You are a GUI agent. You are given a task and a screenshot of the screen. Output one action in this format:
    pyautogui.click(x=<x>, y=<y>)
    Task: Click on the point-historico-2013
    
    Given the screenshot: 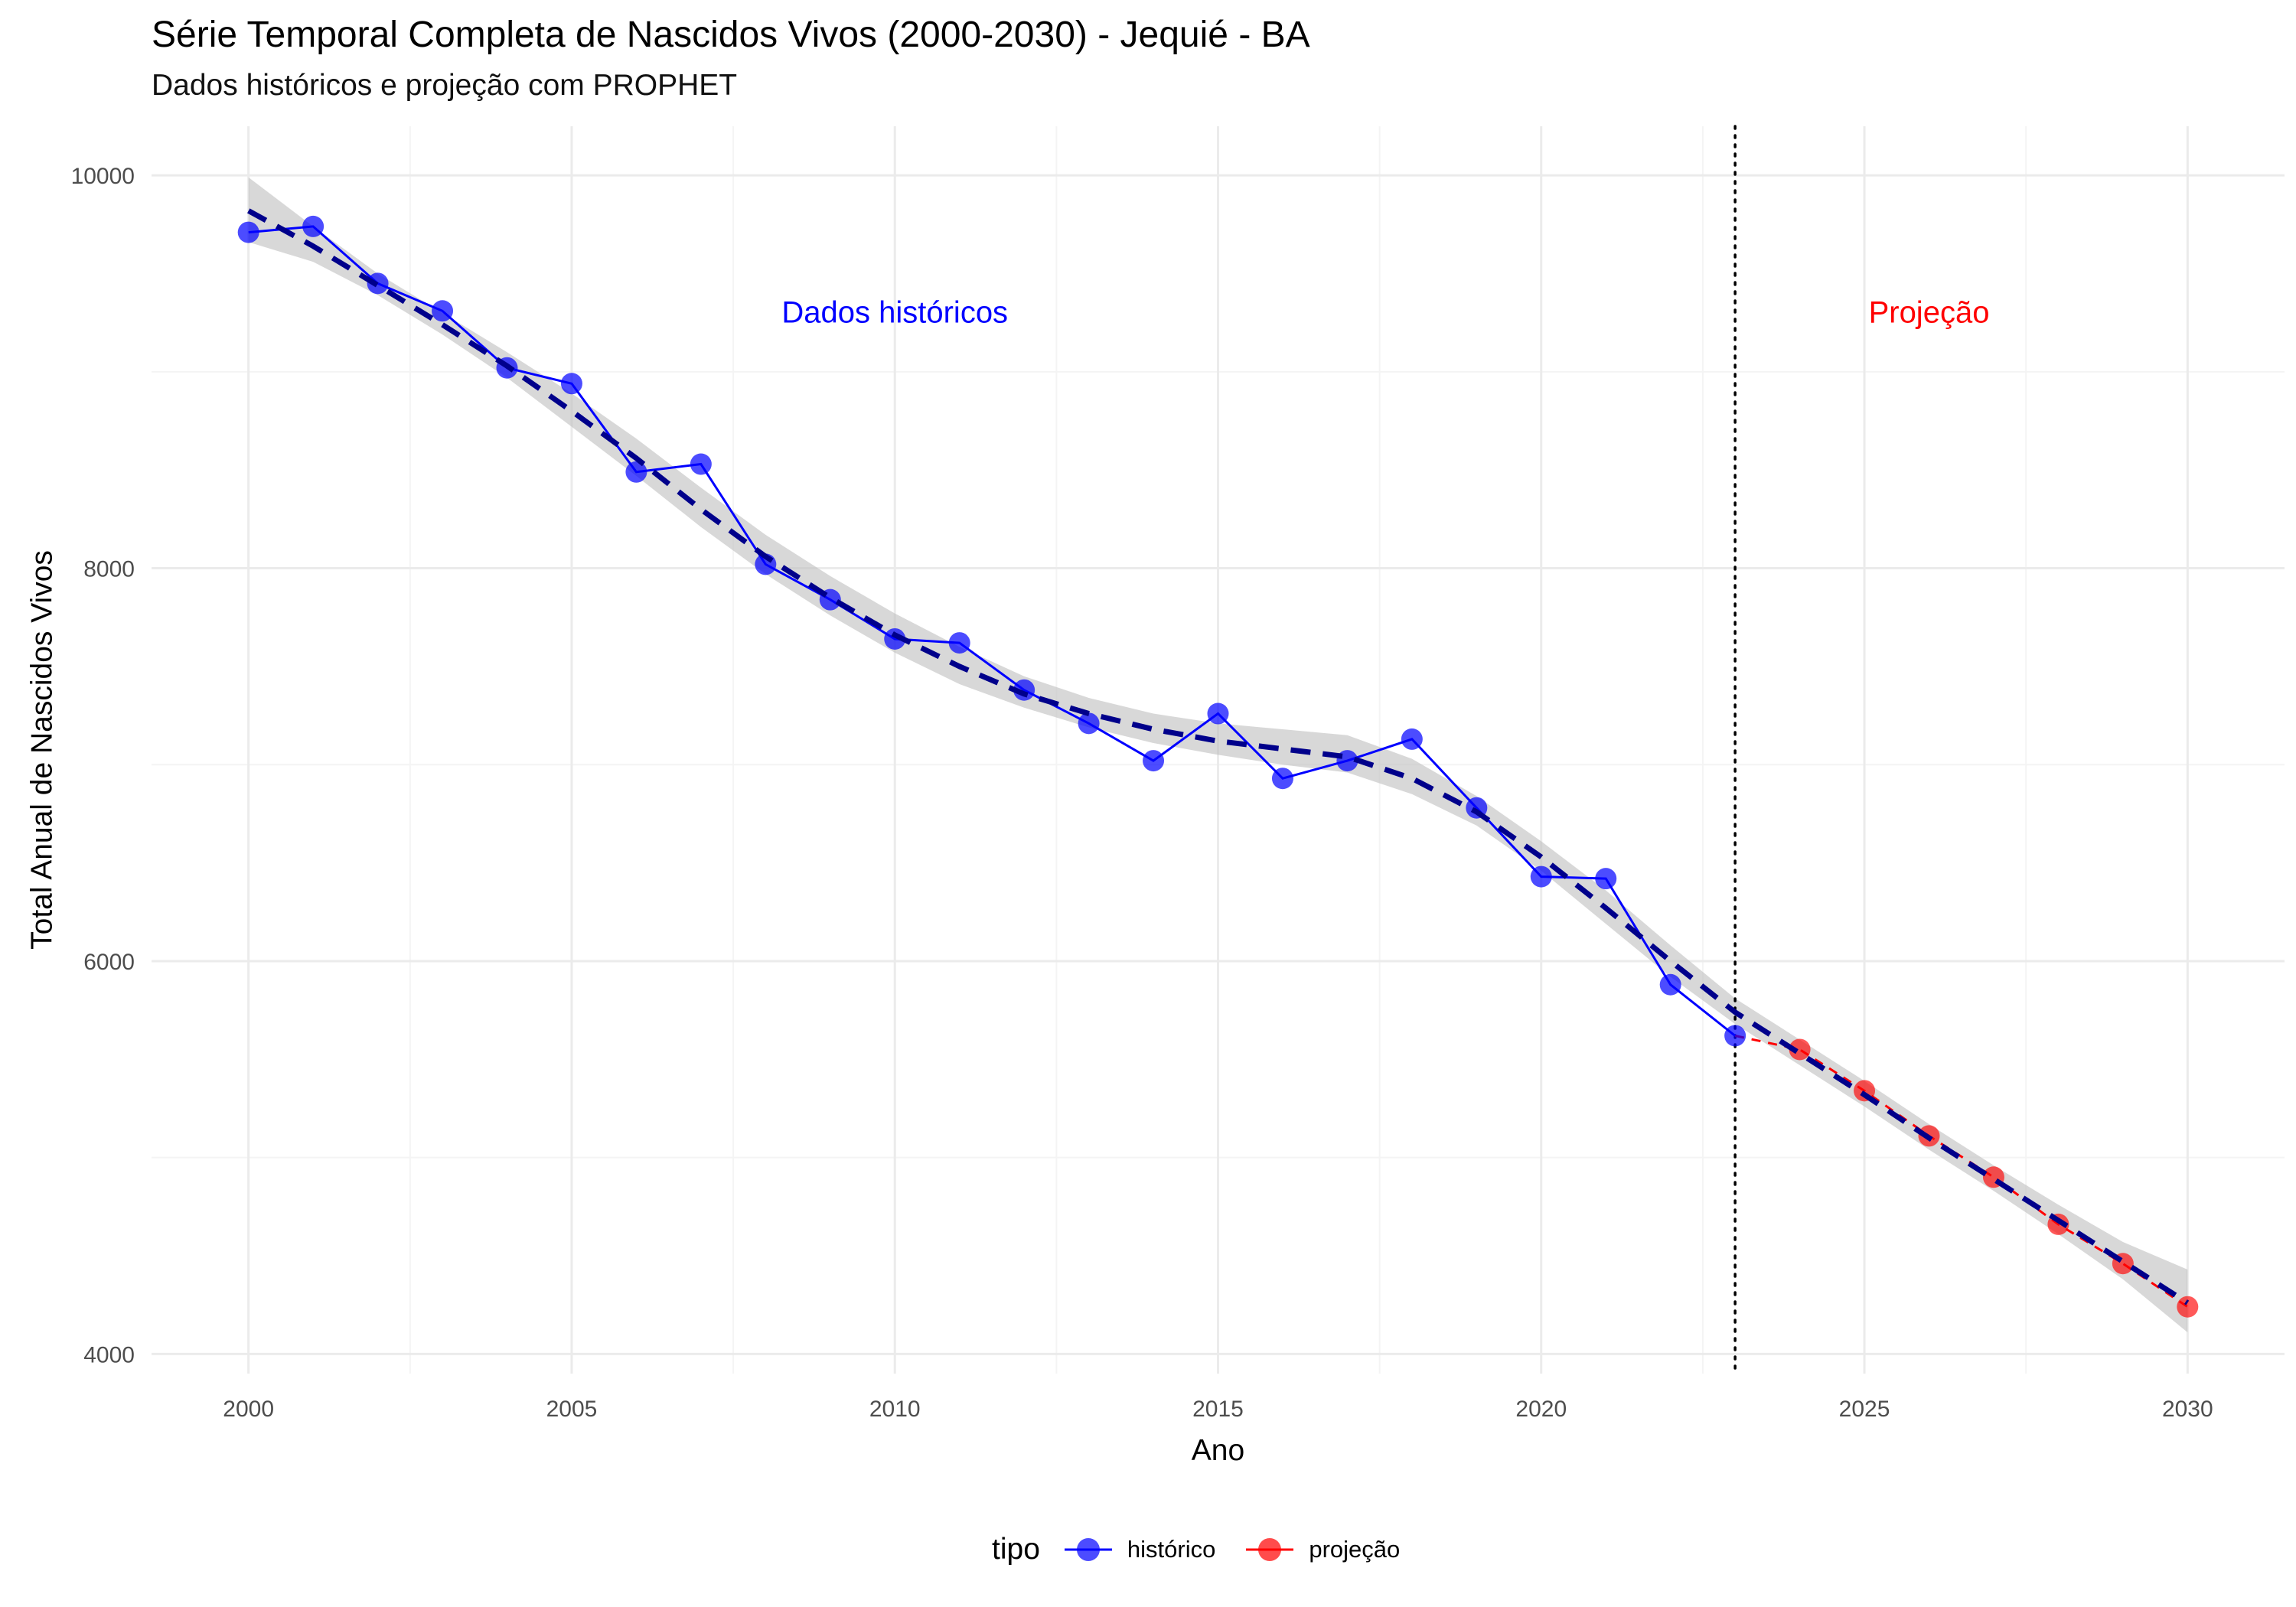 What is the action you would take?
    pyautogui.click(x=1089, y=723)
    